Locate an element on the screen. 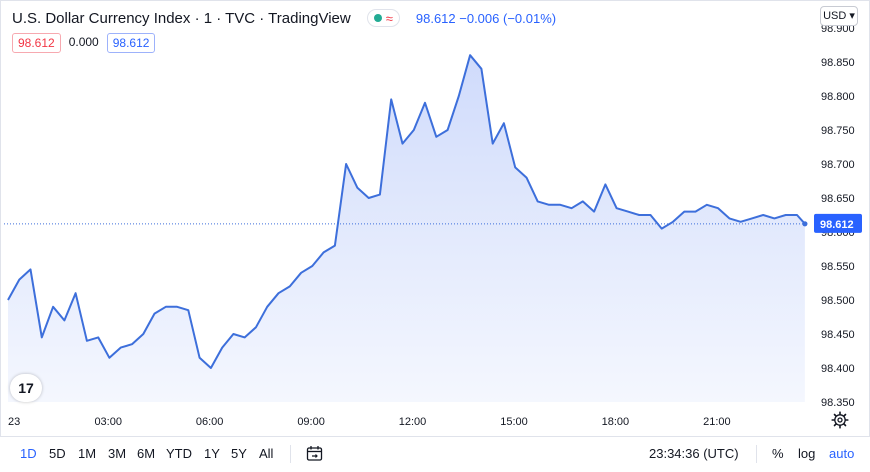 The image size is (870, 472). tradingview-logo-icon: 17 is located at coordinates (26, 388).